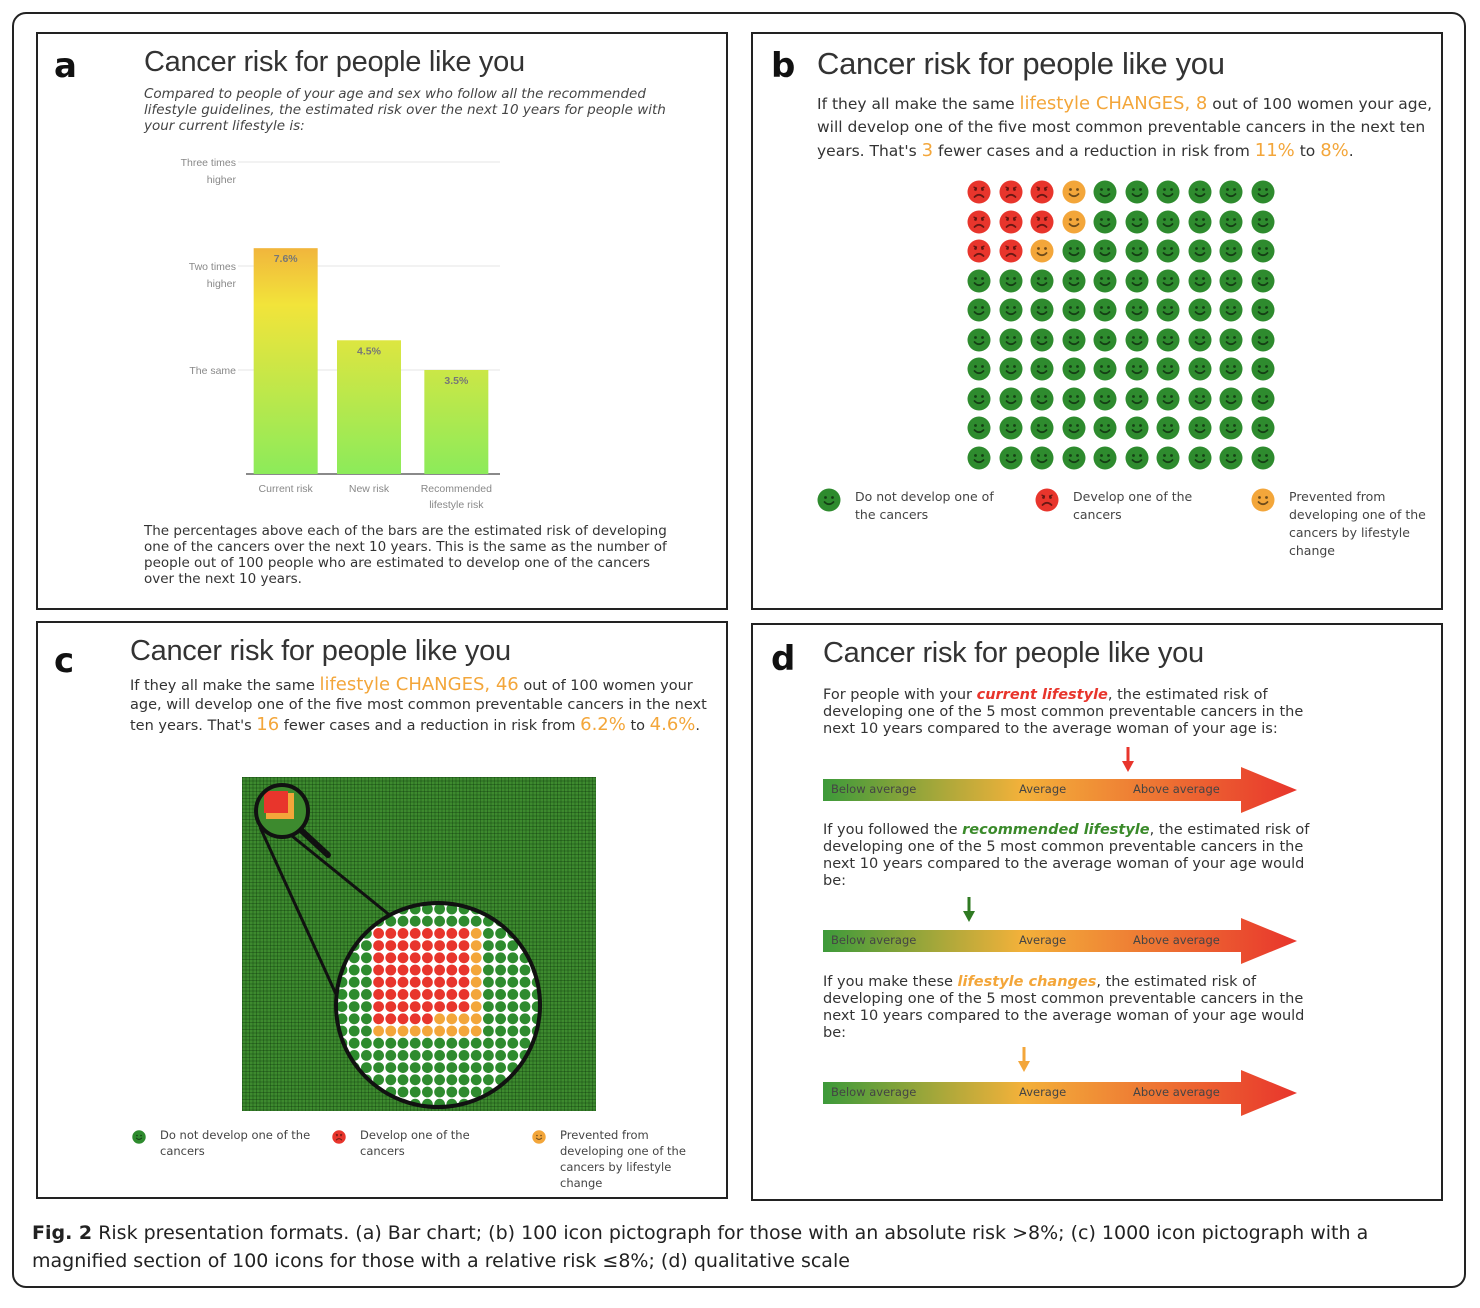 The height and width of the screenshot is (1308, 1480). What do you see at coordinates (697, 726) in the screenshot?
I see `text-part: .` at bounding box center [697, 726].